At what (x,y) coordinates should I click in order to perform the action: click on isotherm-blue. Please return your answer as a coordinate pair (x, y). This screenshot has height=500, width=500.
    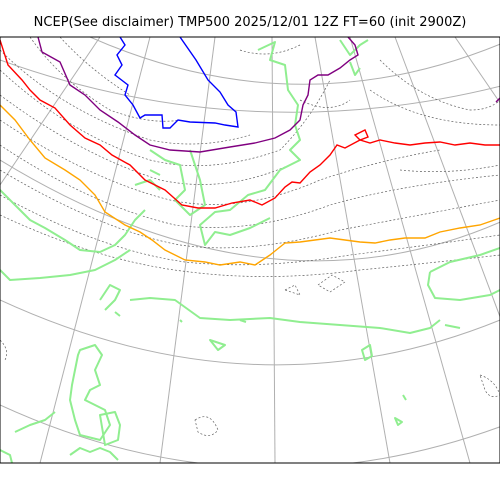
    Looking at the image, I should click on (176, 83).